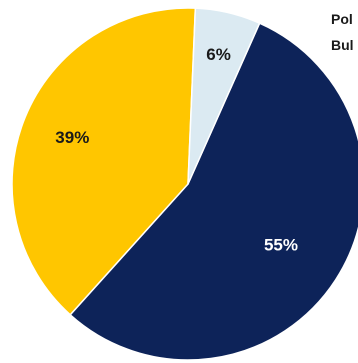 The width and height of the screenshot is (358, 363). What do you see at coordinates (72, 137) in the screenshot?
I see `pie-slice-label-2: 39%` at bounding box center [72, 137].